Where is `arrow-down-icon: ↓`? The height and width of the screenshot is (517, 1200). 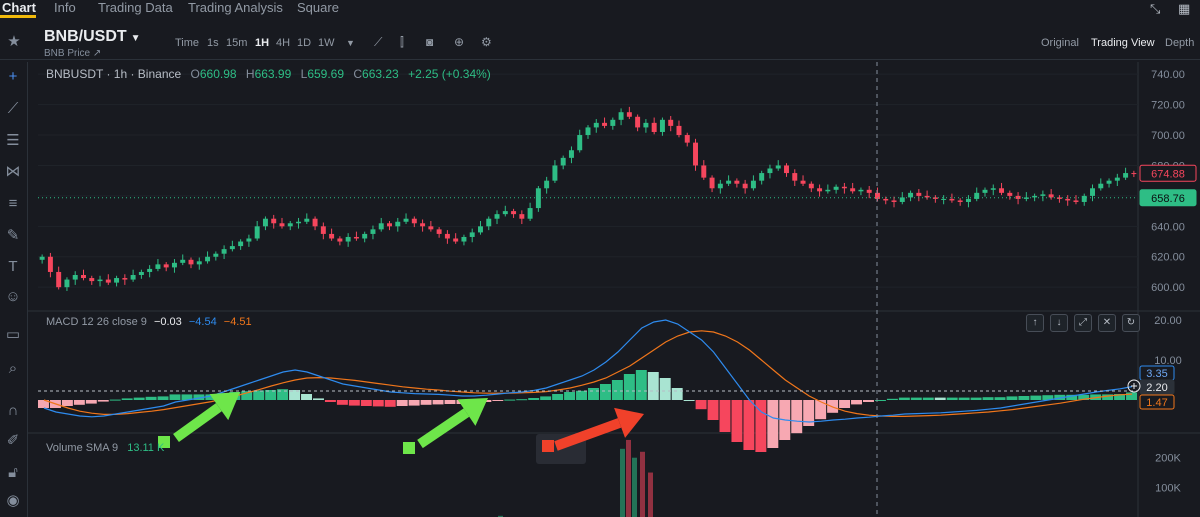
arrow-down-icon: ↓ is located at coordinates (1059, 323).